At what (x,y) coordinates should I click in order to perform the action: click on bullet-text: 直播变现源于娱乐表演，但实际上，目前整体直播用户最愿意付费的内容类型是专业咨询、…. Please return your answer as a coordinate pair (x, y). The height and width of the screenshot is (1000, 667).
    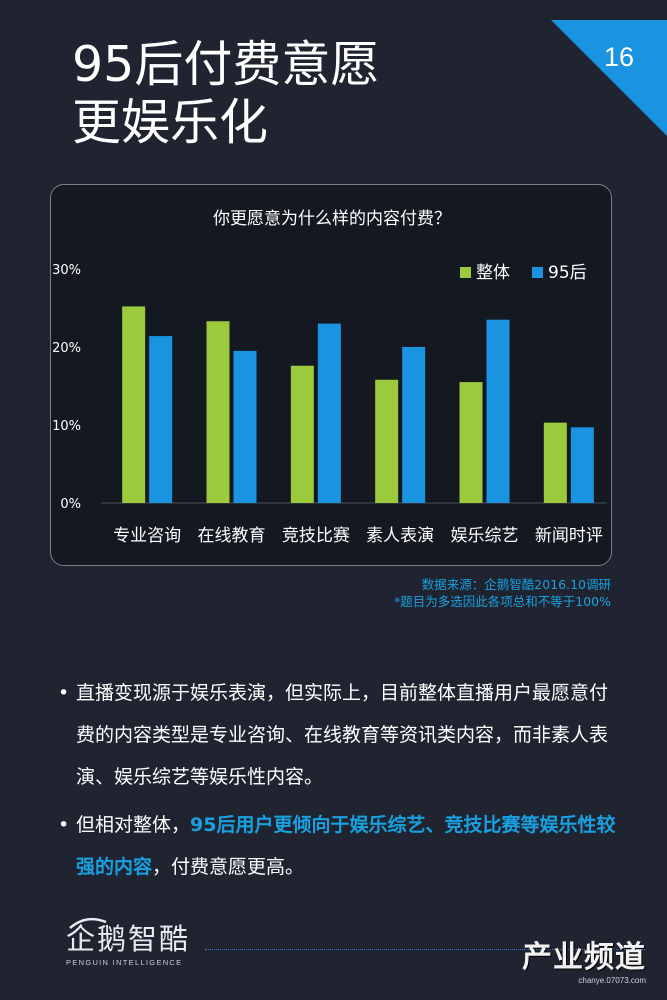
    Looking at the image, I should click on (342, 735).